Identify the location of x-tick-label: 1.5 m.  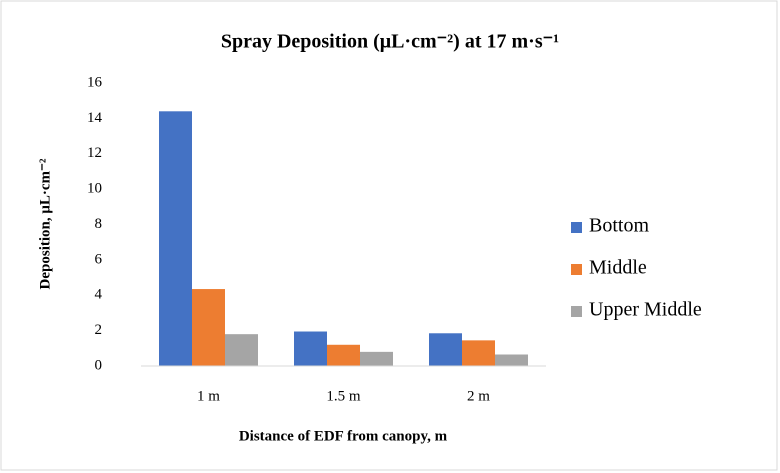
(343, 396).